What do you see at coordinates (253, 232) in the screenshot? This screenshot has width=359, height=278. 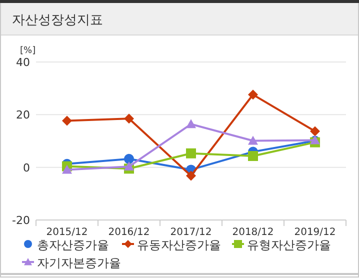 I see `x-tick-label: 2018/12` at bounding box center [253, 232].